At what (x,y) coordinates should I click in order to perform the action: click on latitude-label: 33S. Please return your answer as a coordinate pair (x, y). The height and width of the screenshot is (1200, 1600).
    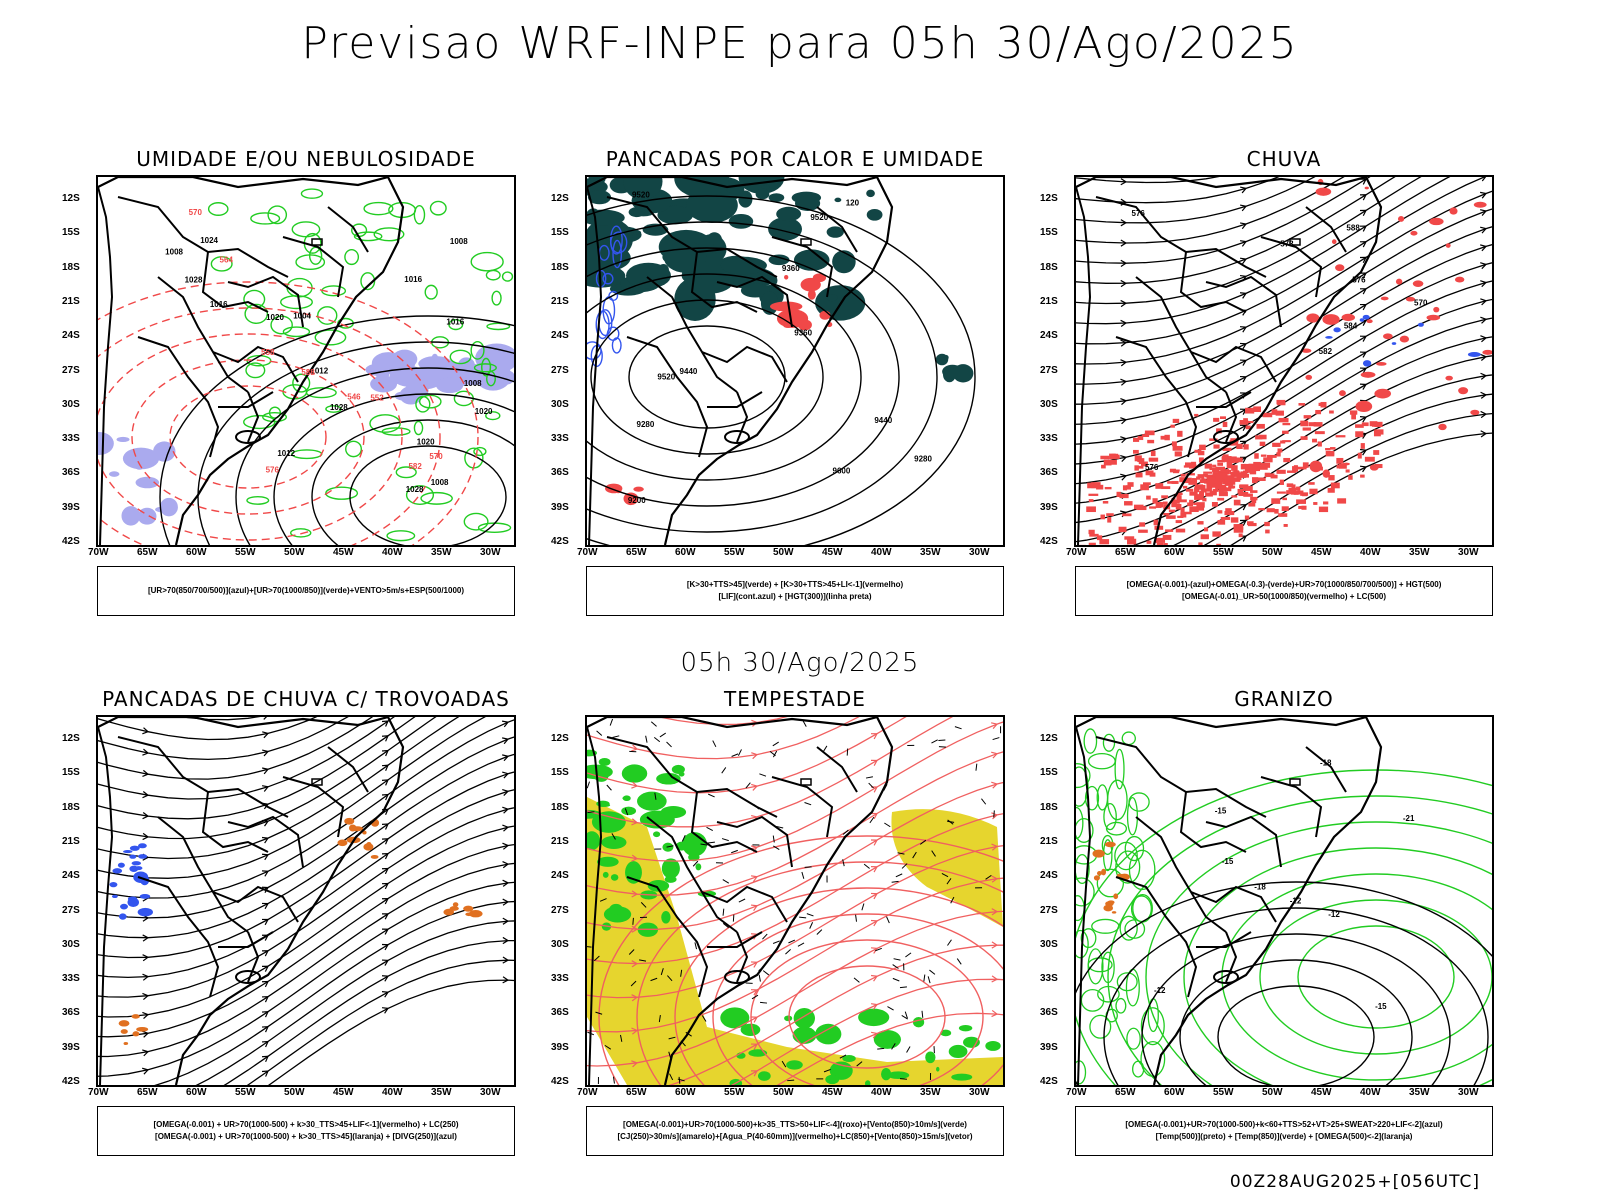
    Looking at the image, I should click on (560, 439).